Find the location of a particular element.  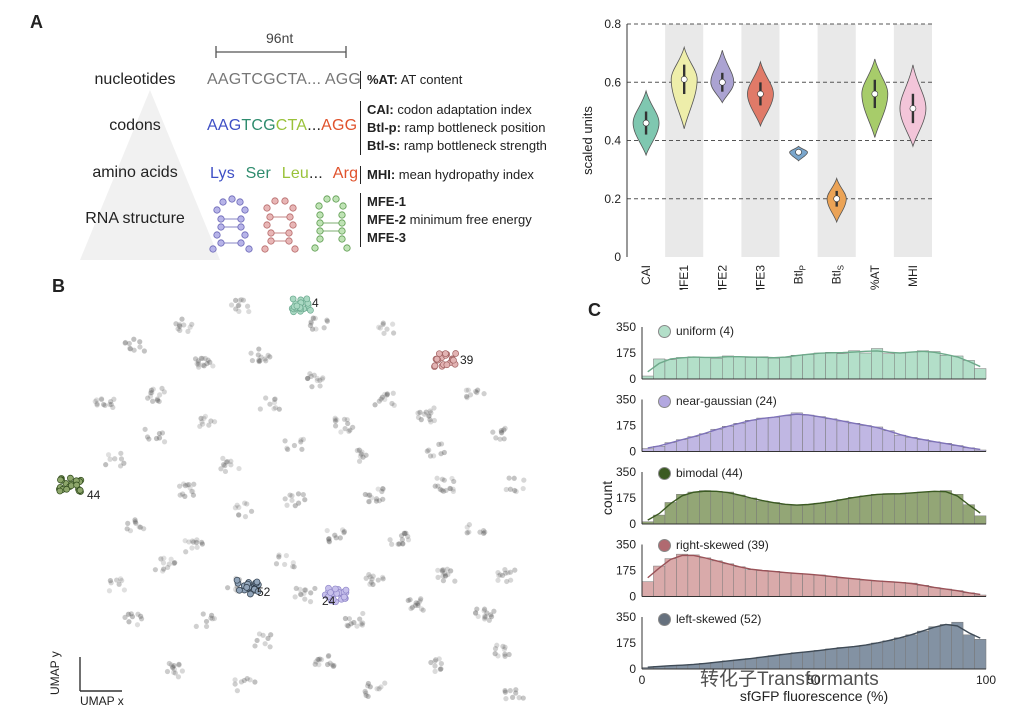

x-tick-label: MHI is located at coordinates (913, 276).